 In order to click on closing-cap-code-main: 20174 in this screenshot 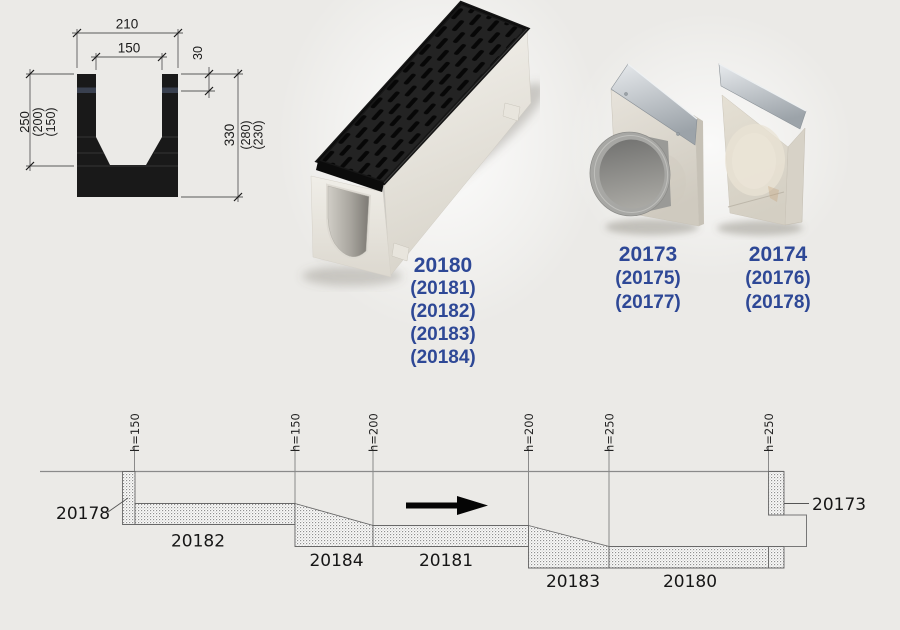, I will do `click(778, 254)`.